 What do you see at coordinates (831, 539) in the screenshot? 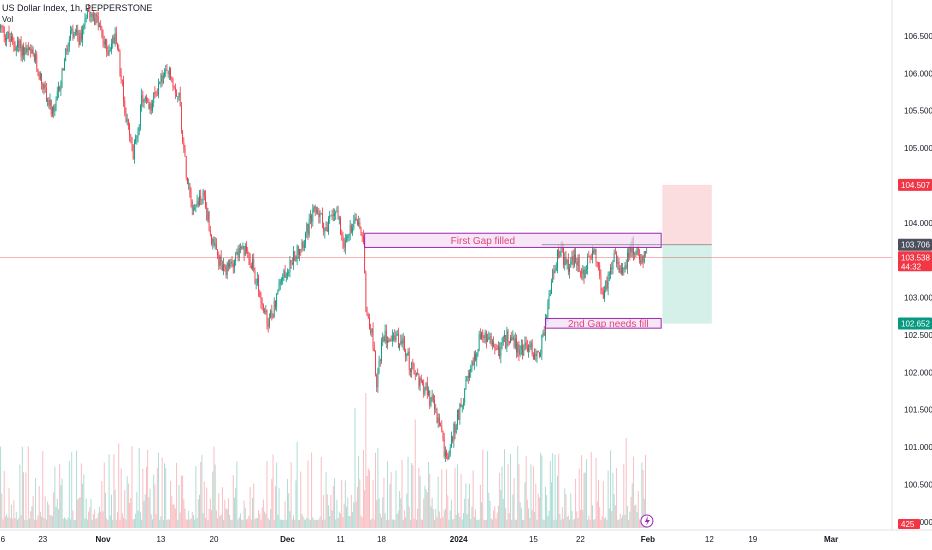
I see `x-tick-label: Mar` at bounding box center [831, 539].